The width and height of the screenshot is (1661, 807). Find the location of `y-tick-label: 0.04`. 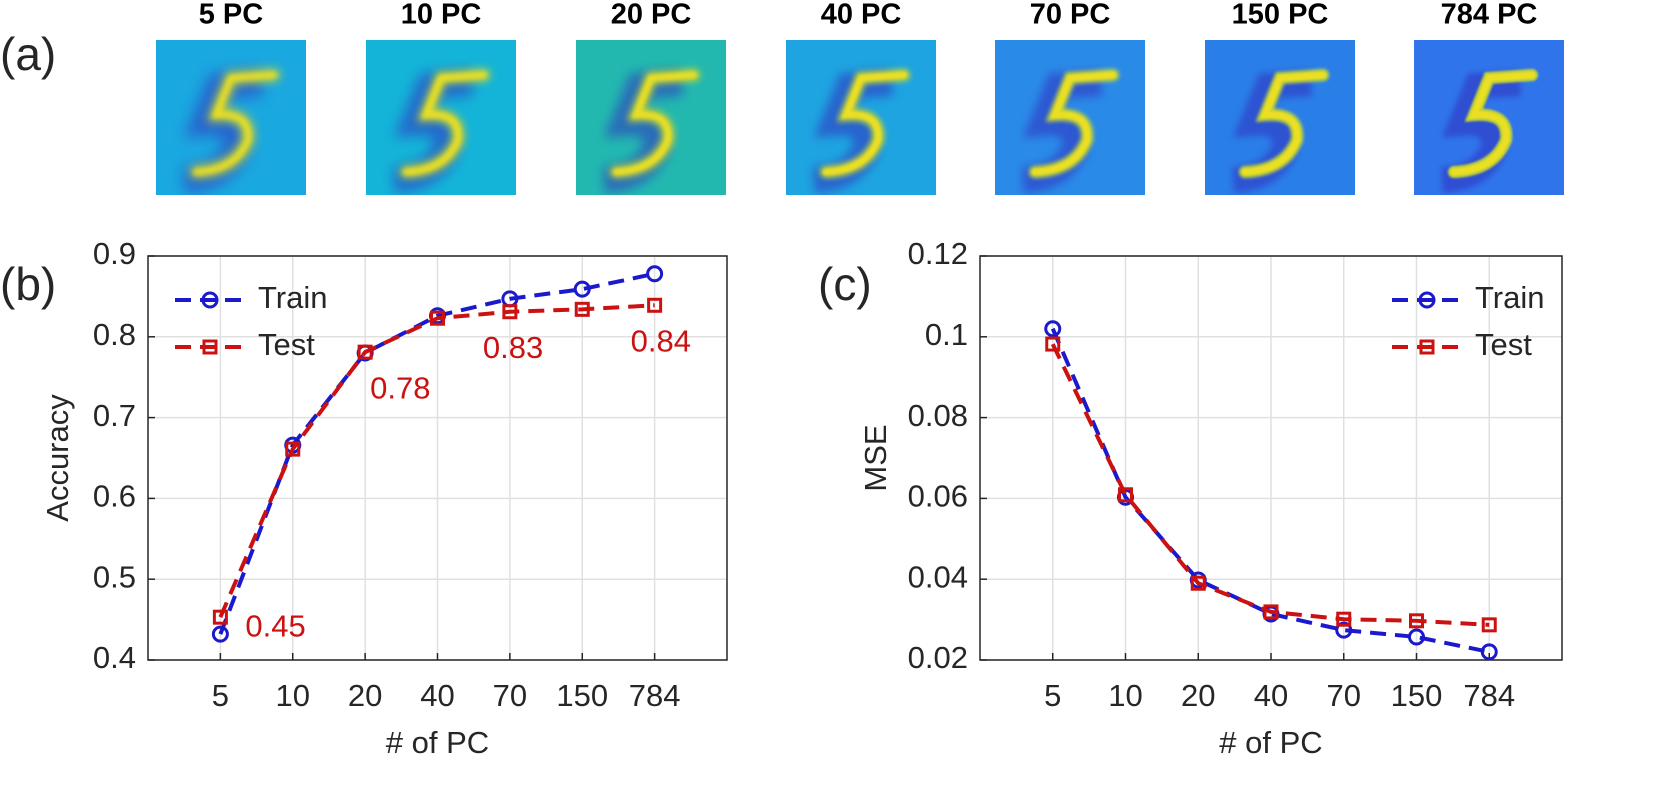

y-tick-label: 0.04 is located at coordinates (938, 576).